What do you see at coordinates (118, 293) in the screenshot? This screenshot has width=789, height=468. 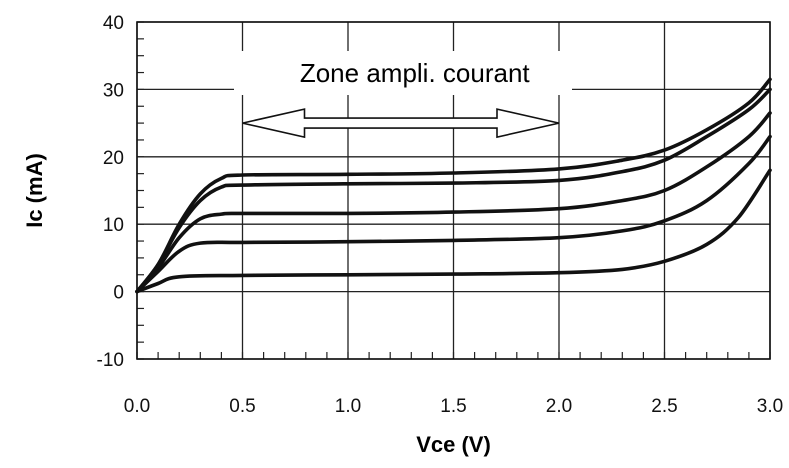 I see `y-tick-label: 0` at bounding box center [118, 293].